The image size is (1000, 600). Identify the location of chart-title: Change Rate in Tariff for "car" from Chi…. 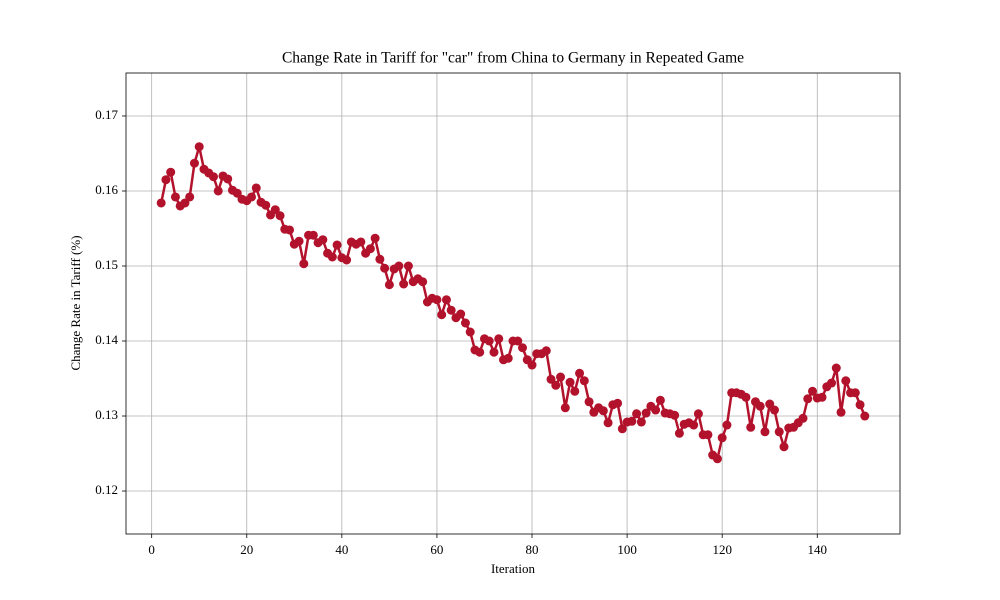
(513, 58).